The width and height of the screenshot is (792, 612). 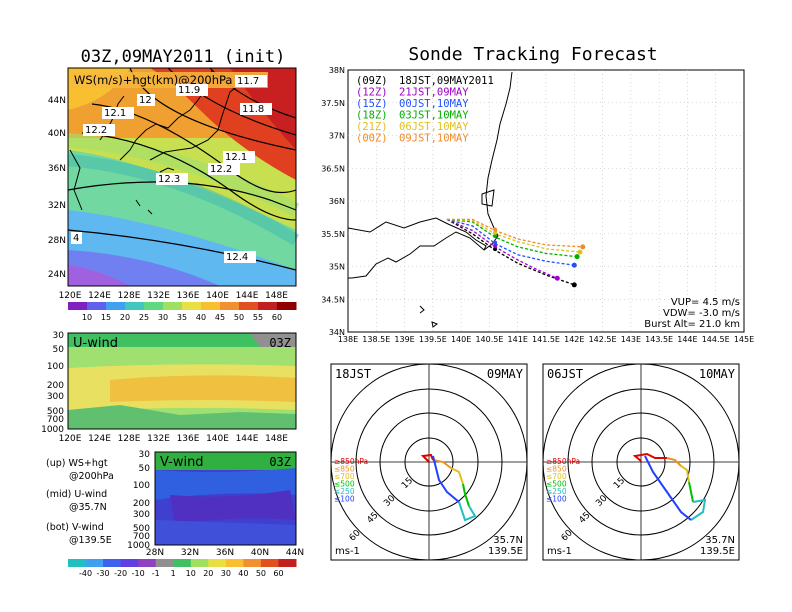 What do you see at coordinates (376, 339) in the screenshot?
I see `track-lon-label: 138.5E` at bounding box center [376, 339].